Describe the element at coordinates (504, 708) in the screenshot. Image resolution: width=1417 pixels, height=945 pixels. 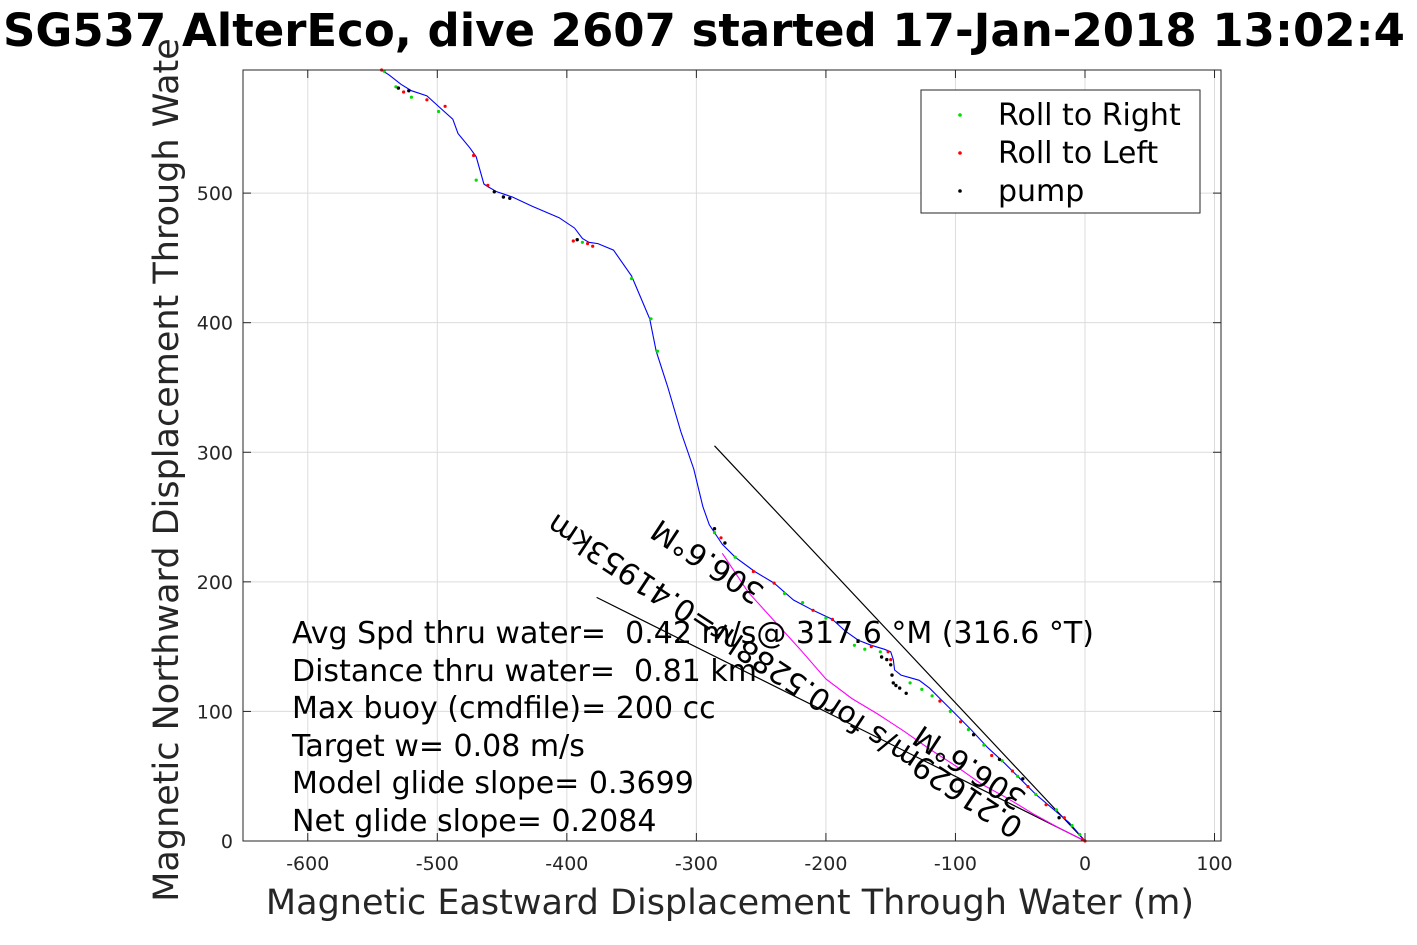
I see `stat-max-buoy: Max buoy (cmdfile)= 200 cc` at that location.